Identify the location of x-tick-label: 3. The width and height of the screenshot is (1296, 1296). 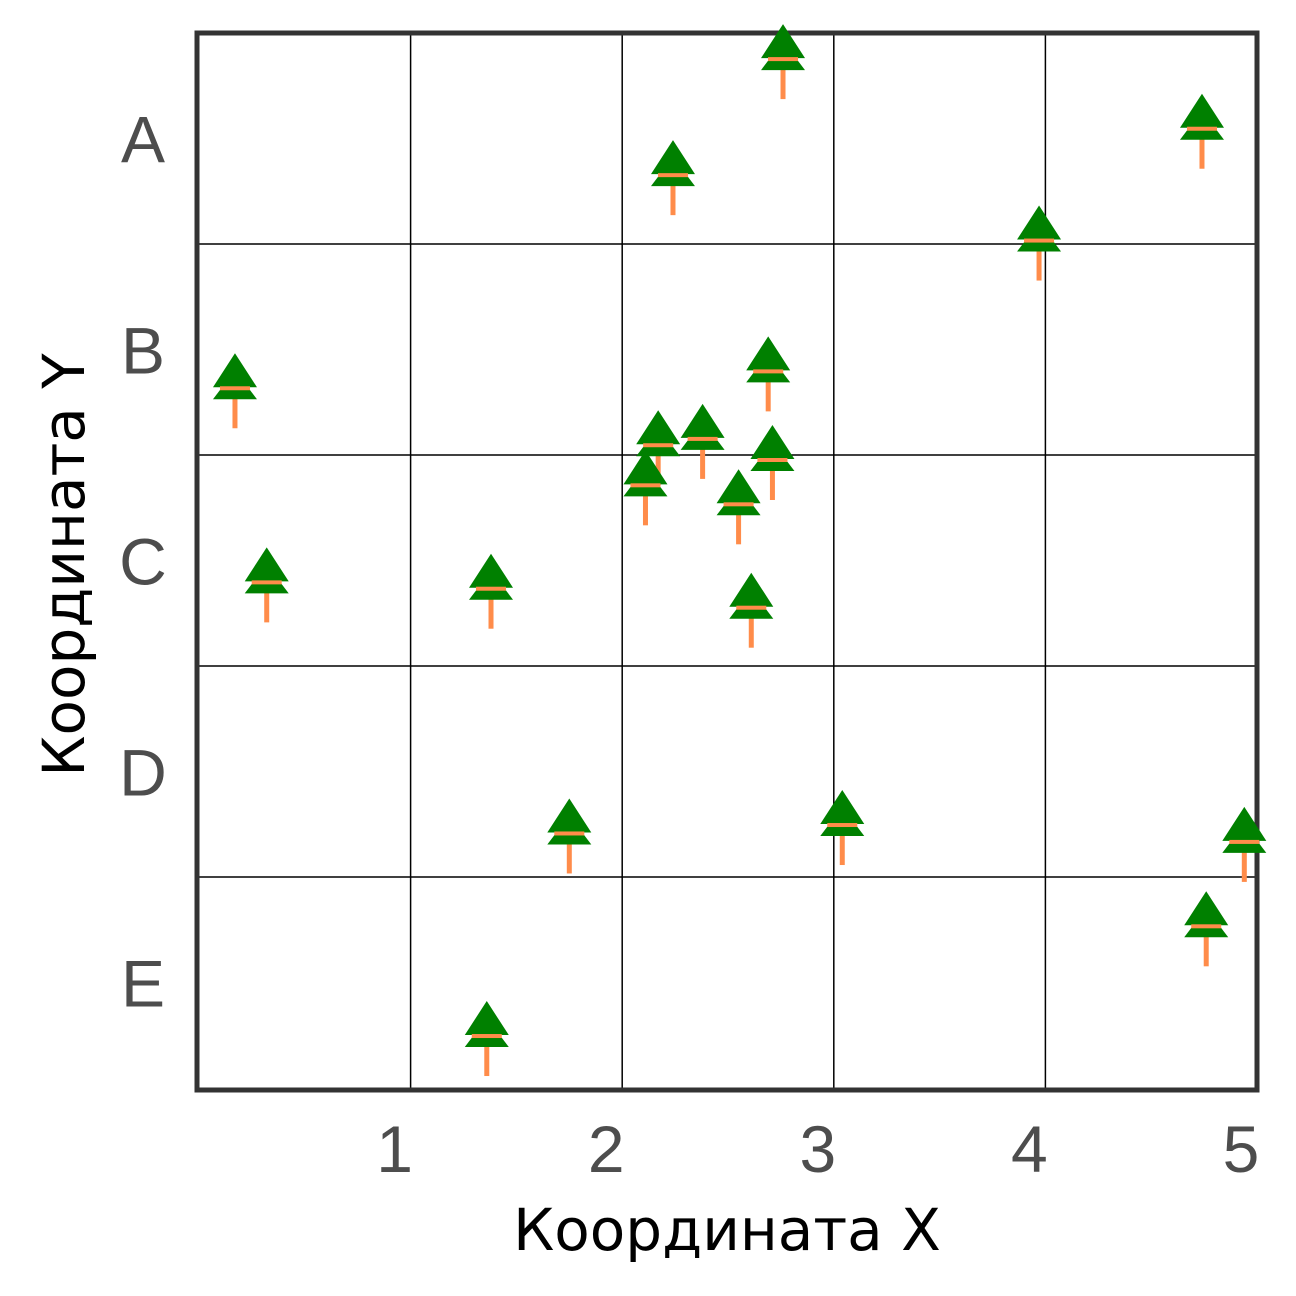
(817, 1149).